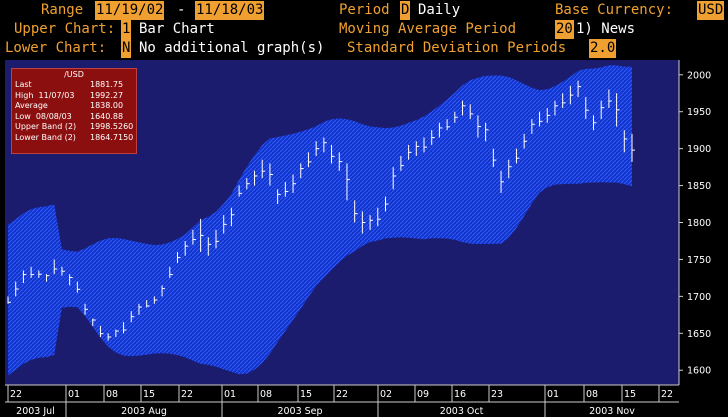 This screenshot has width=728, height=417. I want to click on legend-row: Last 1881.75, so click(74, 85).